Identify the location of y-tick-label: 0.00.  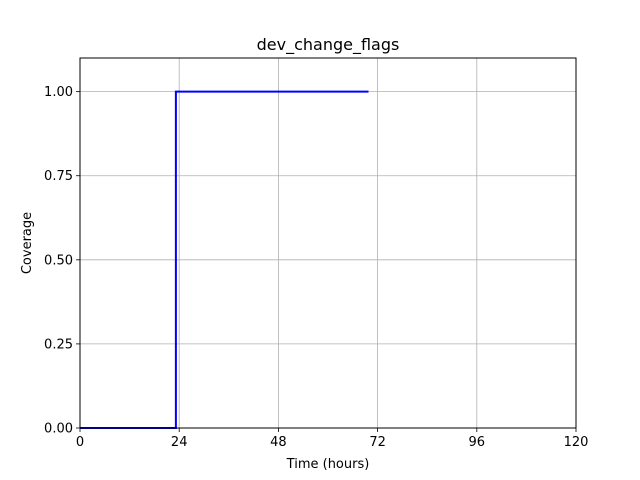
(58, 429).